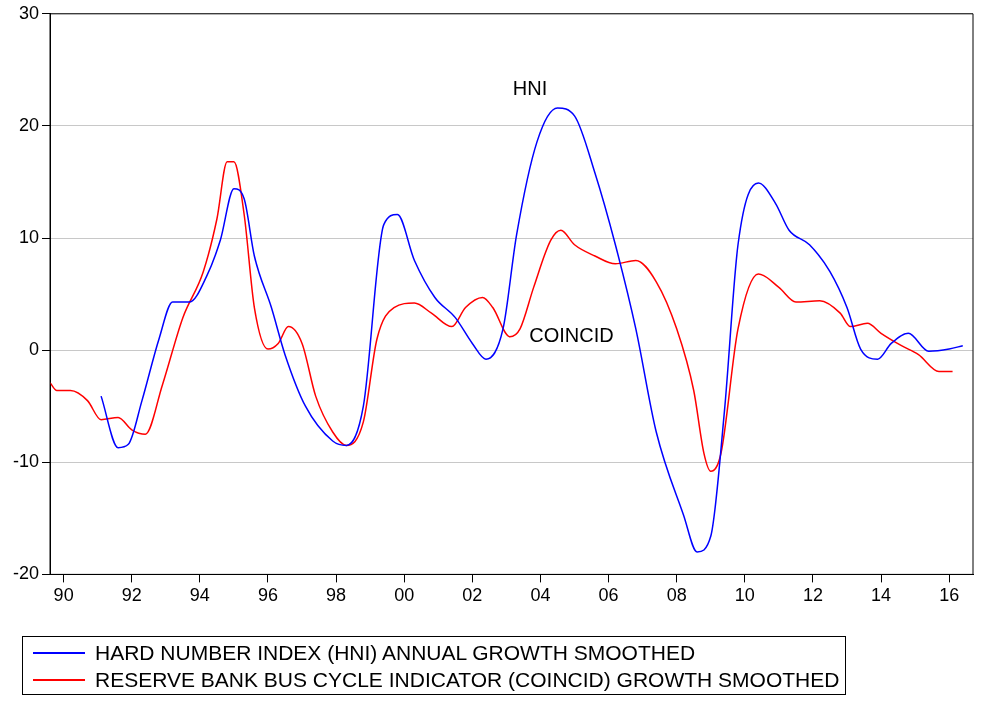  Describe the element at coordinates (29, 237) in the screenshot. I see `y-tick-label: 10` at that location.